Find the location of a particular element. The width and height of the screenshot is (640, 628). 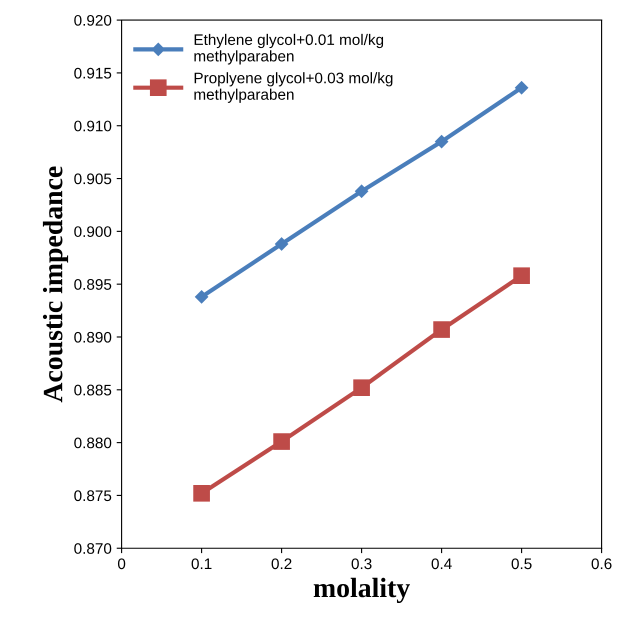

y-tick-label: 0.870 is located at coordinates (93, 548).